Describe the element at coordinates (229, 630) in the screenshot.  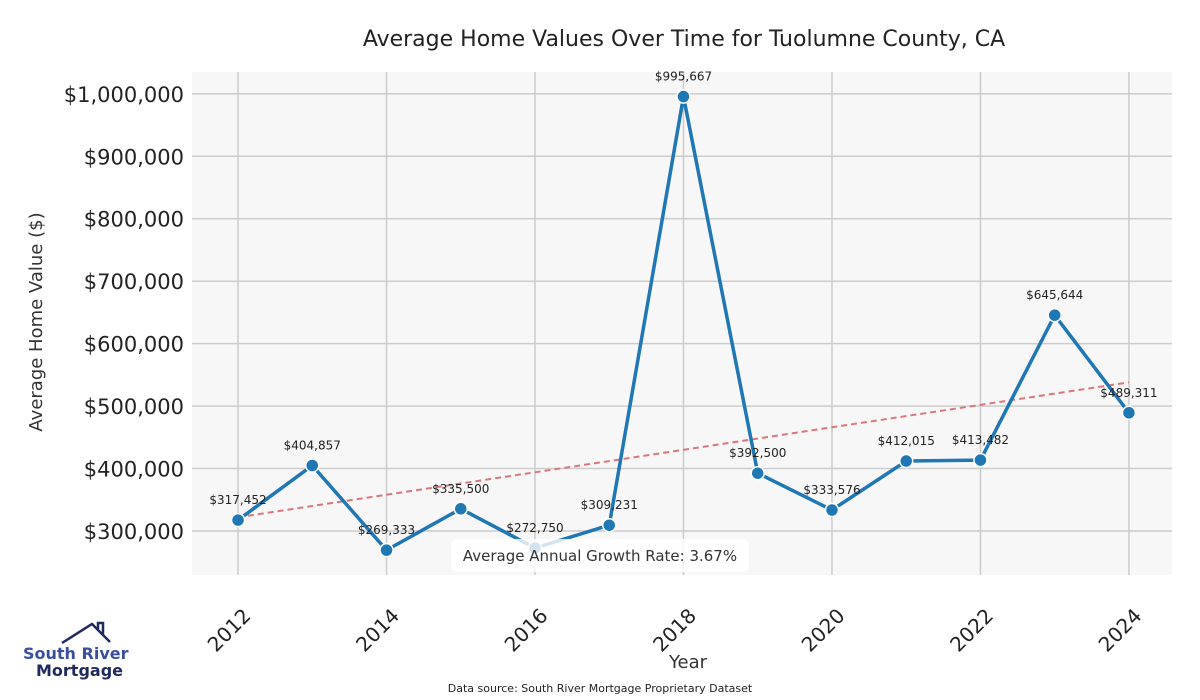
I see `x-tick-label: 2012` at that location.